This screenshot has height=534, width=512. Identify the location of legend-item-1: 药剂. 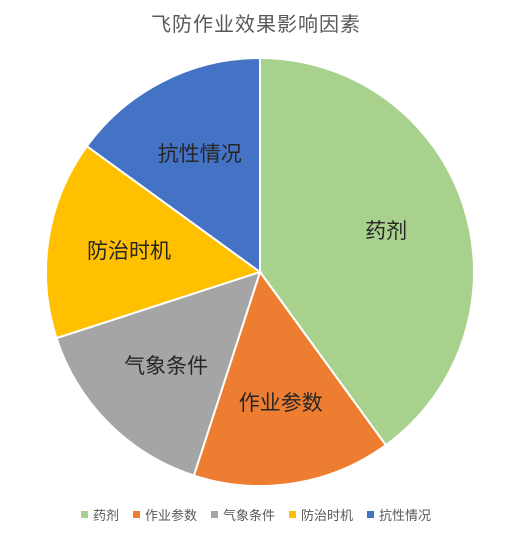
(99, 514).